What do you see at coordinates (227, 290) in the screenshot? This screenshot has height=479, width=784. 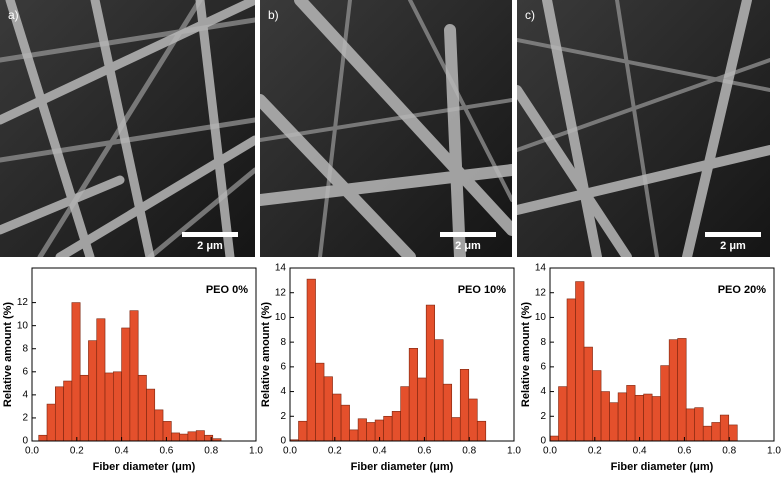 I see `series-label: PEO 0%` at bounding box center [227, 290].